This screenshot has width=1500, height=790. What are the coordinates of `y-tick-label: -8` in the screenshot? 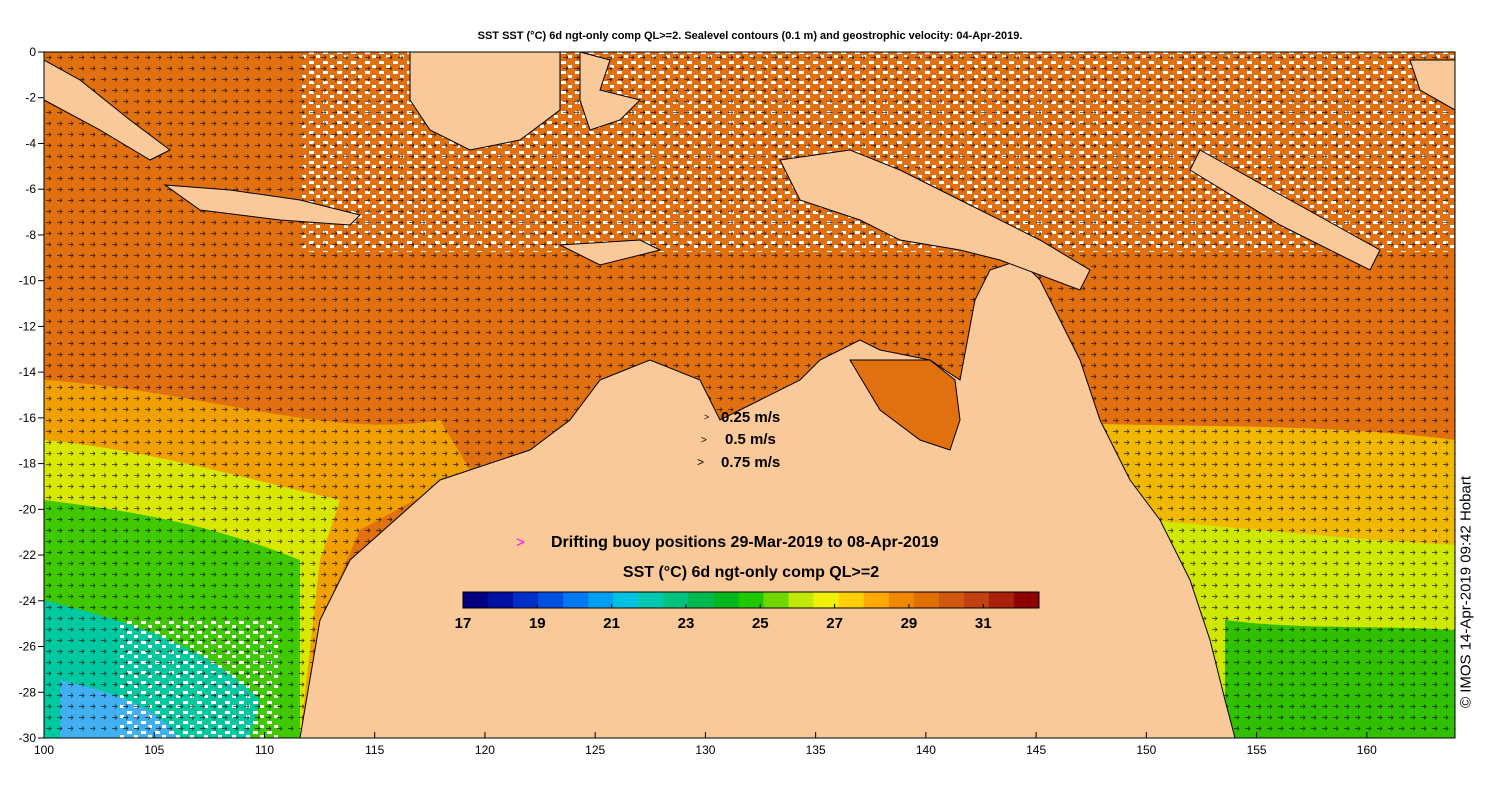 It's located at (30, 235).